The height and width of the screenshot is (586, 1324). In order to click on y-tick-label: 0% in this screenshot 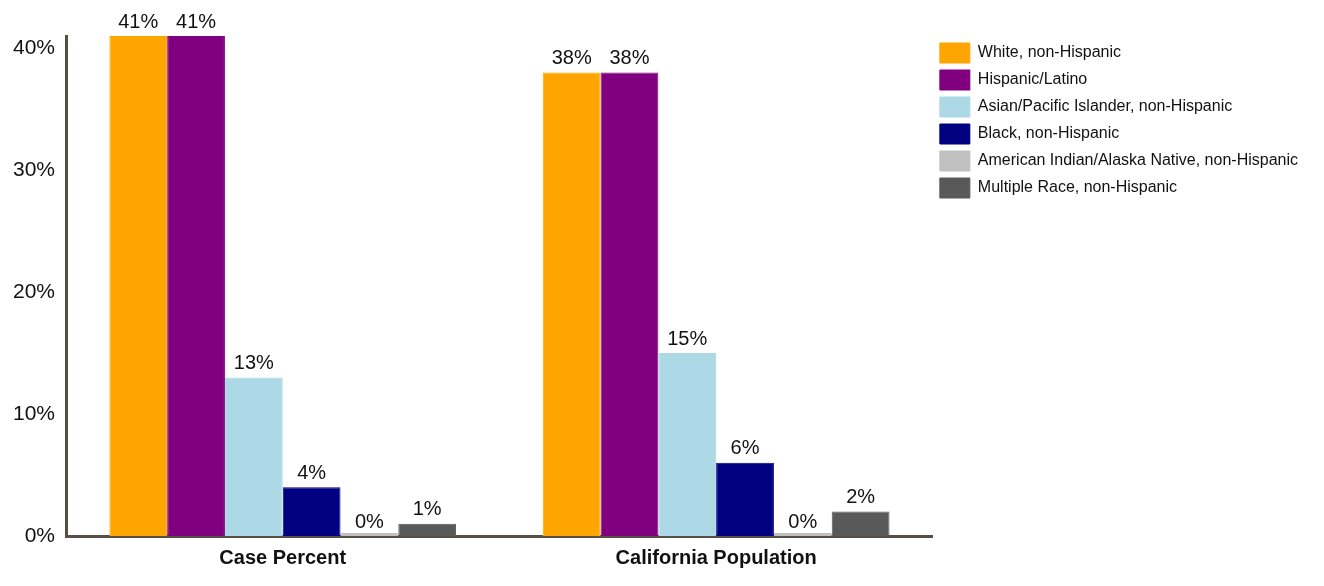, I will do `click(40, 534)`.